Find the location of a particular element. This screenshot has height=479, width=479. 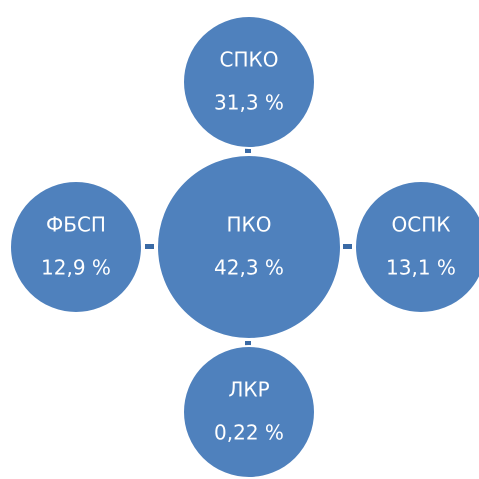

node: ОСПК 13,1 % is located at coordinates (416, 247).